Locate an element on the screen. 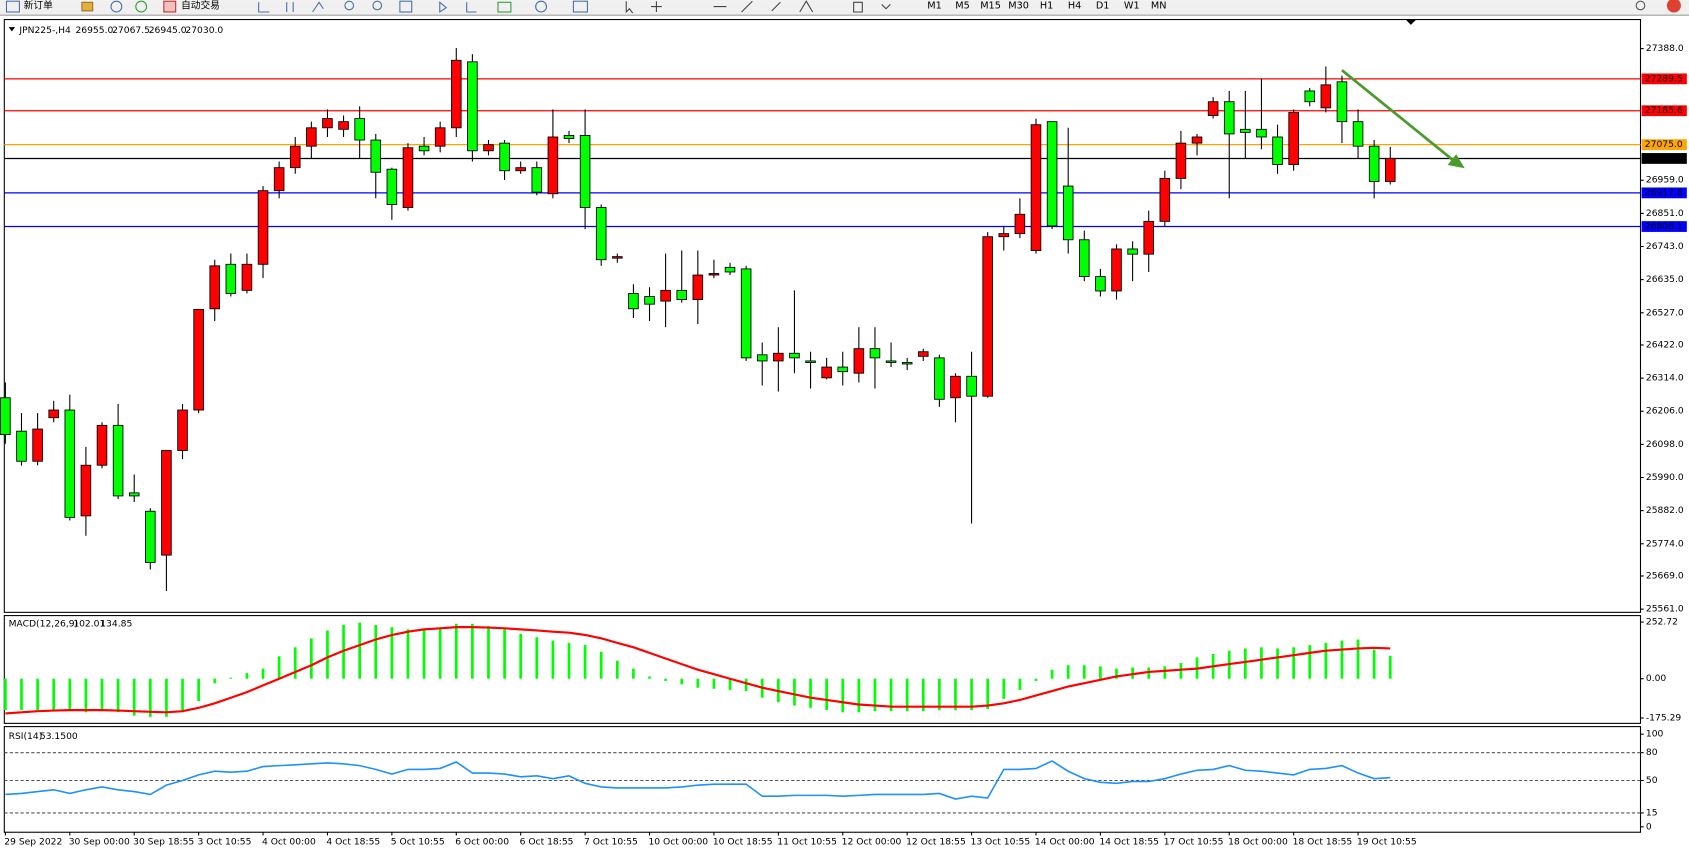 This screenshot has height=855, width=1689. y-tick-label: 27388.0 is located at coordinates (1665, 48).